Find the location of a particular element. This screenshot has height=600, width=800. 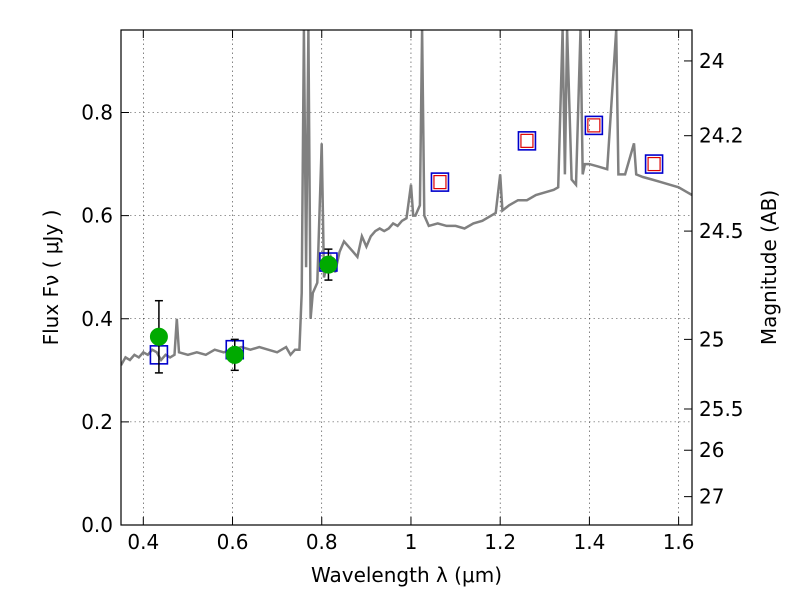

x-tick-label: 1 is located at coordinates (411, 542).